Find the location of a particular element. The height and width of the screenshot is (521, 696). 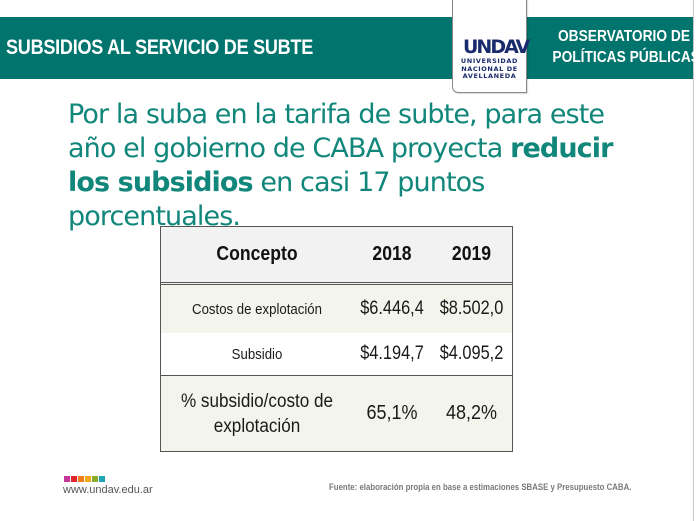

cell-2018: $6.446,4 is located at coordinates (392, 308).